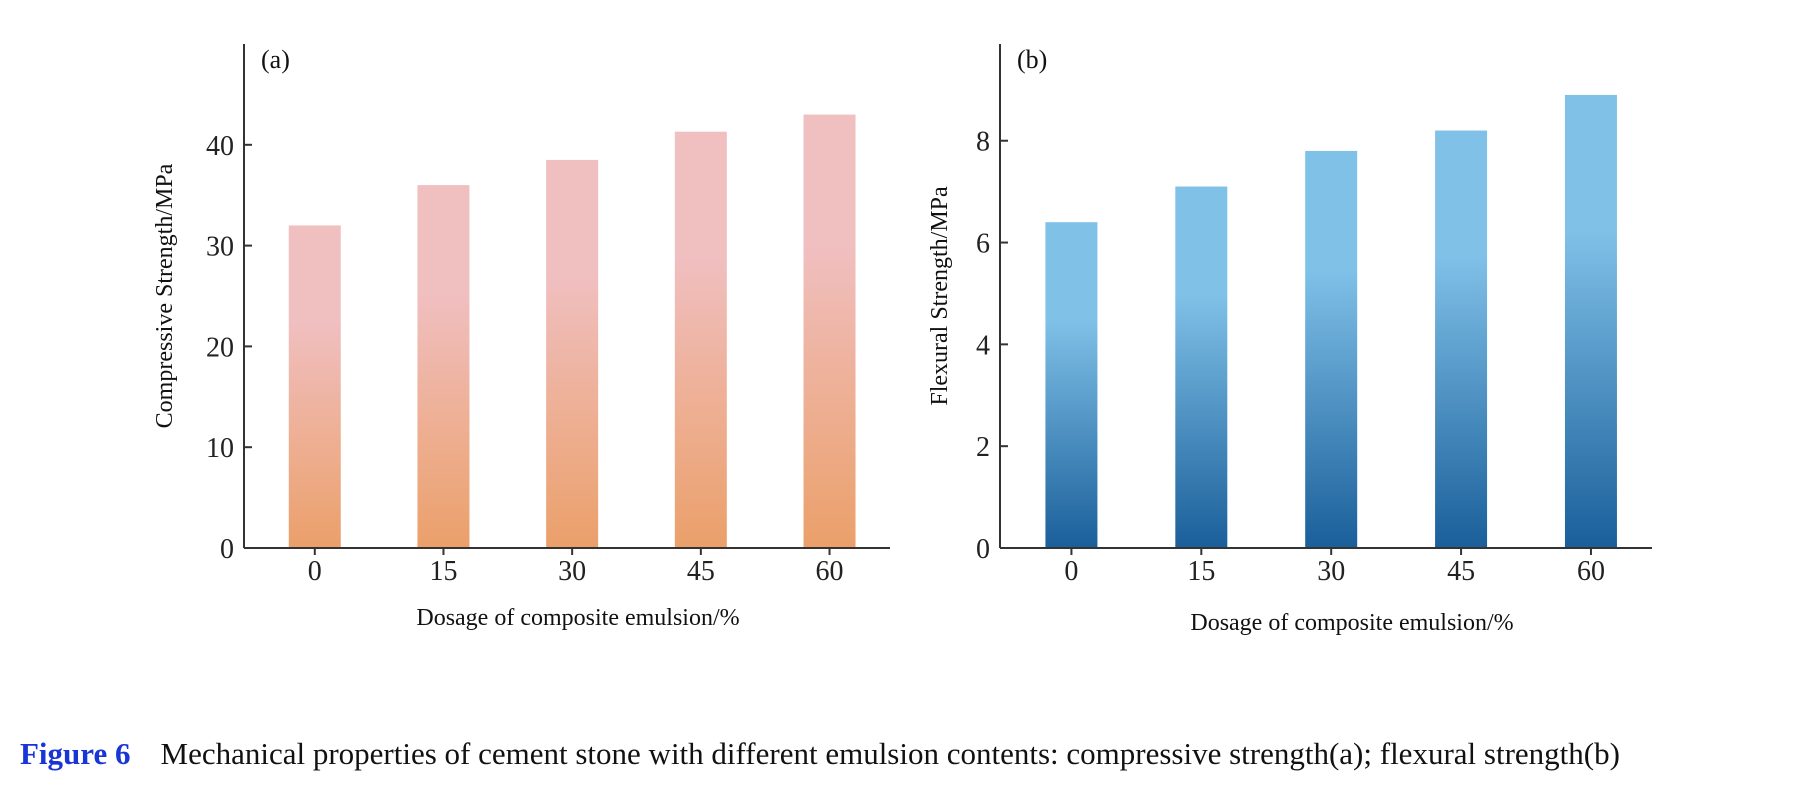 The width and height of the screenshot is (1808, 806). I want to click on panel-label: (b), so click(1032, 59).